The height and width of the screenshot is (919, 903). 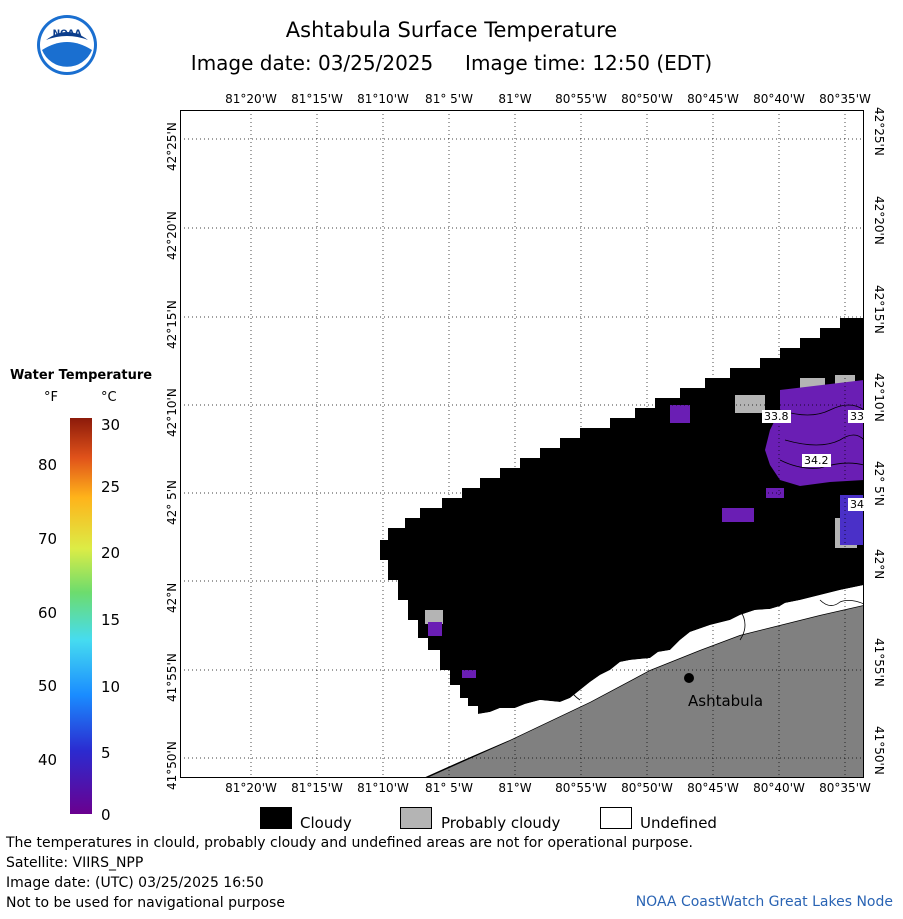 What do you see at coordinates (776, 416) in the screenshot?
I see `temp-label: 33.8` at bounding box center [776, 416].